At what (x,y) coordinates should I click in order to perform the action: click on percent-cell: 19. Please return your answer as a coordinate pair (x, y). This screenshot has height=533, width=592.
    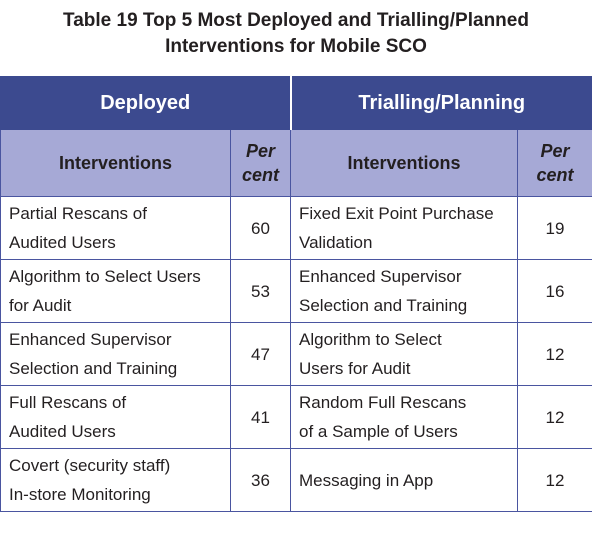
    Looking at the image, I should click on (554, 228).